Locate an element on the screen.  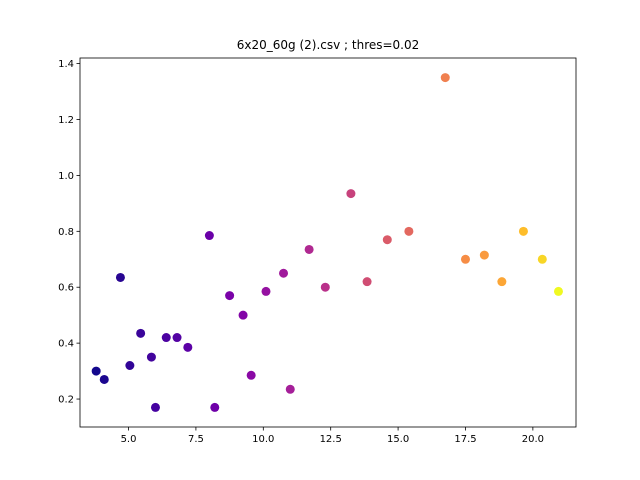
x-tick-label: 5.0 is located at coordinates (129, 439).